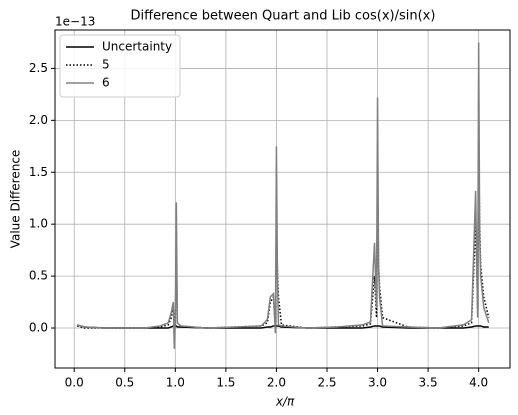 The height and width of the screenshot is (415, 518). I want to click on y-axis-label: Value Difference, so click(16, 199).